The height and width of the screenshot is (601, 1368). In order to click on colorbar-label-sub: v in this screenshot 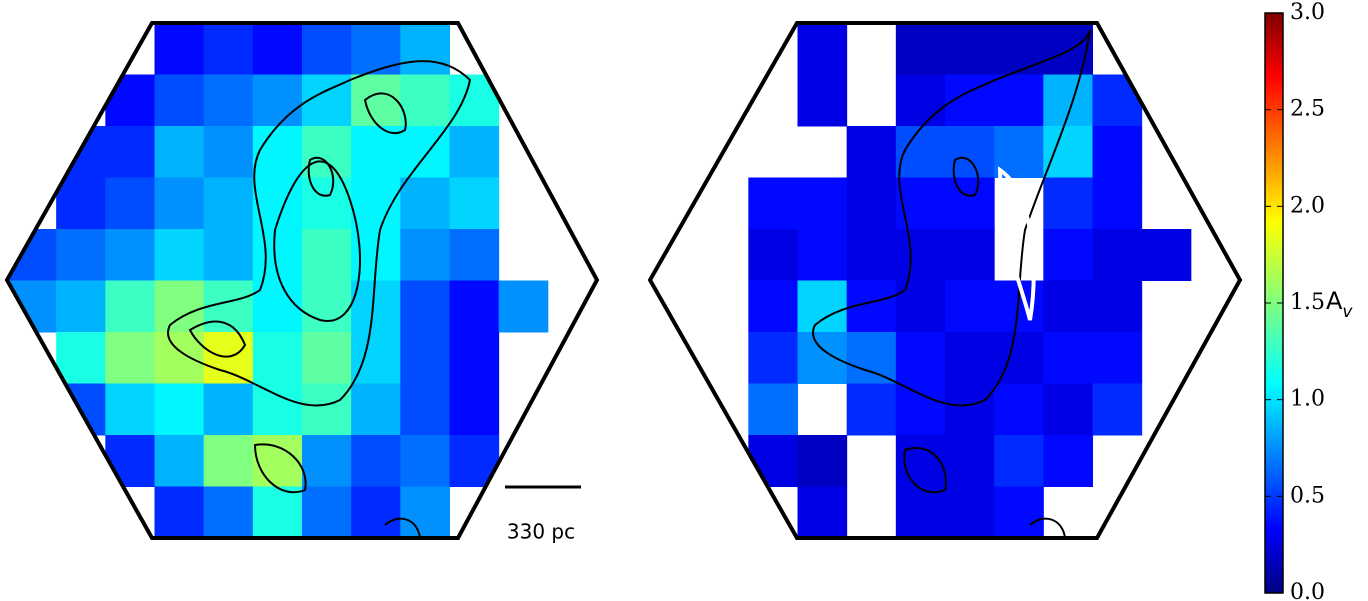, I will do `click(1347, 312)`.